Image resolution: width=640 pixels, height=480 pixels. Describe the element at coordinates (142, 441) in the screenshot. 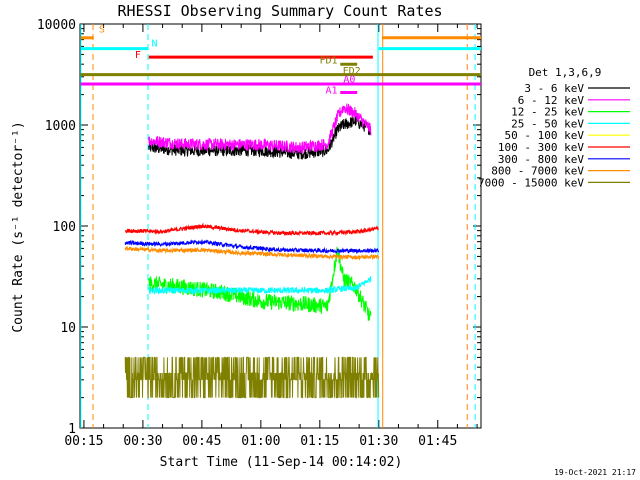

I see `x-tick-label: 00:30` at that location.